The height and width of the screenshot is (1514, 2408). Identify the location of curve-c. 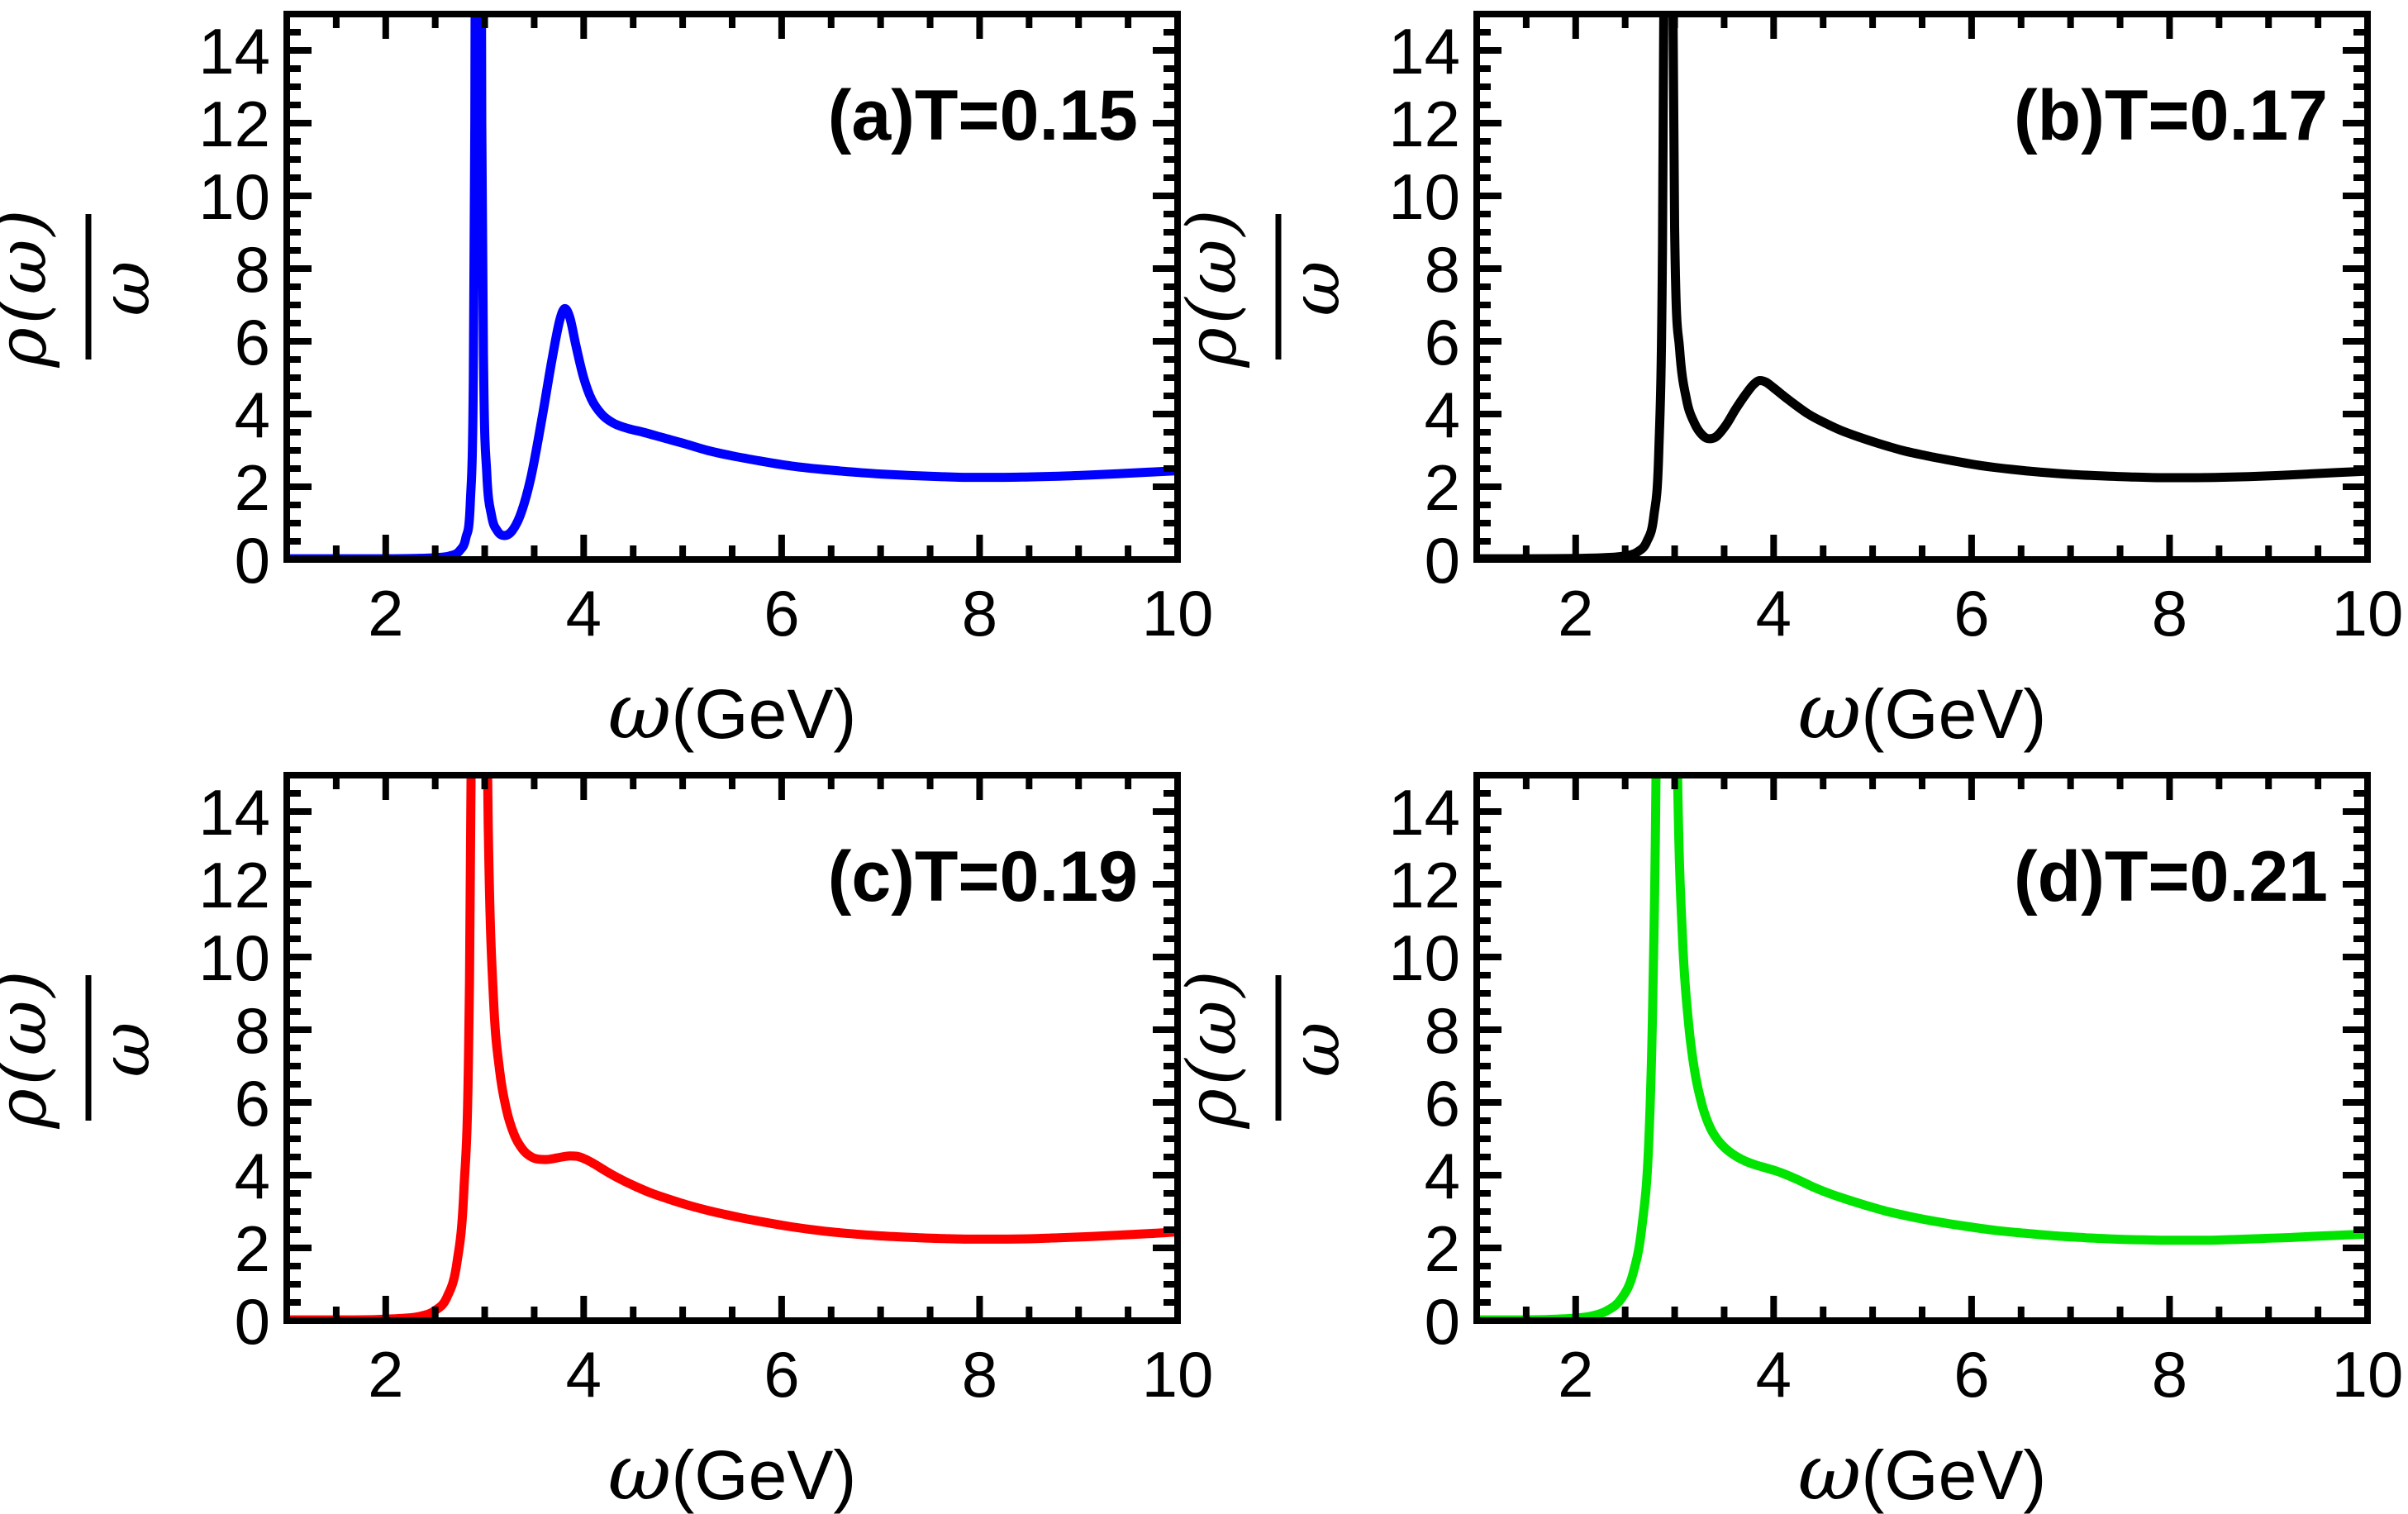
(732, 1048).